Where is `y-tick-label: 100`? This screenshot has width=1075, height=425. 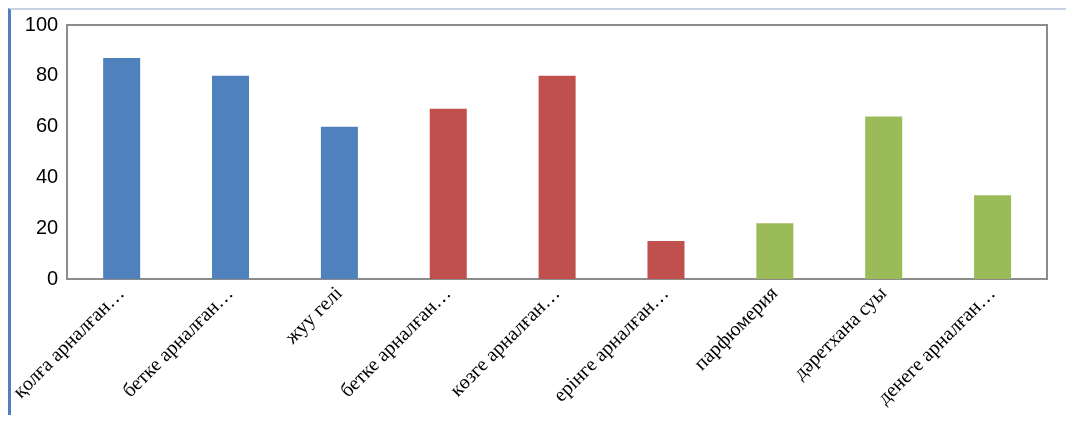
y-tick-label: 100 is located at coordinates (41, 23).